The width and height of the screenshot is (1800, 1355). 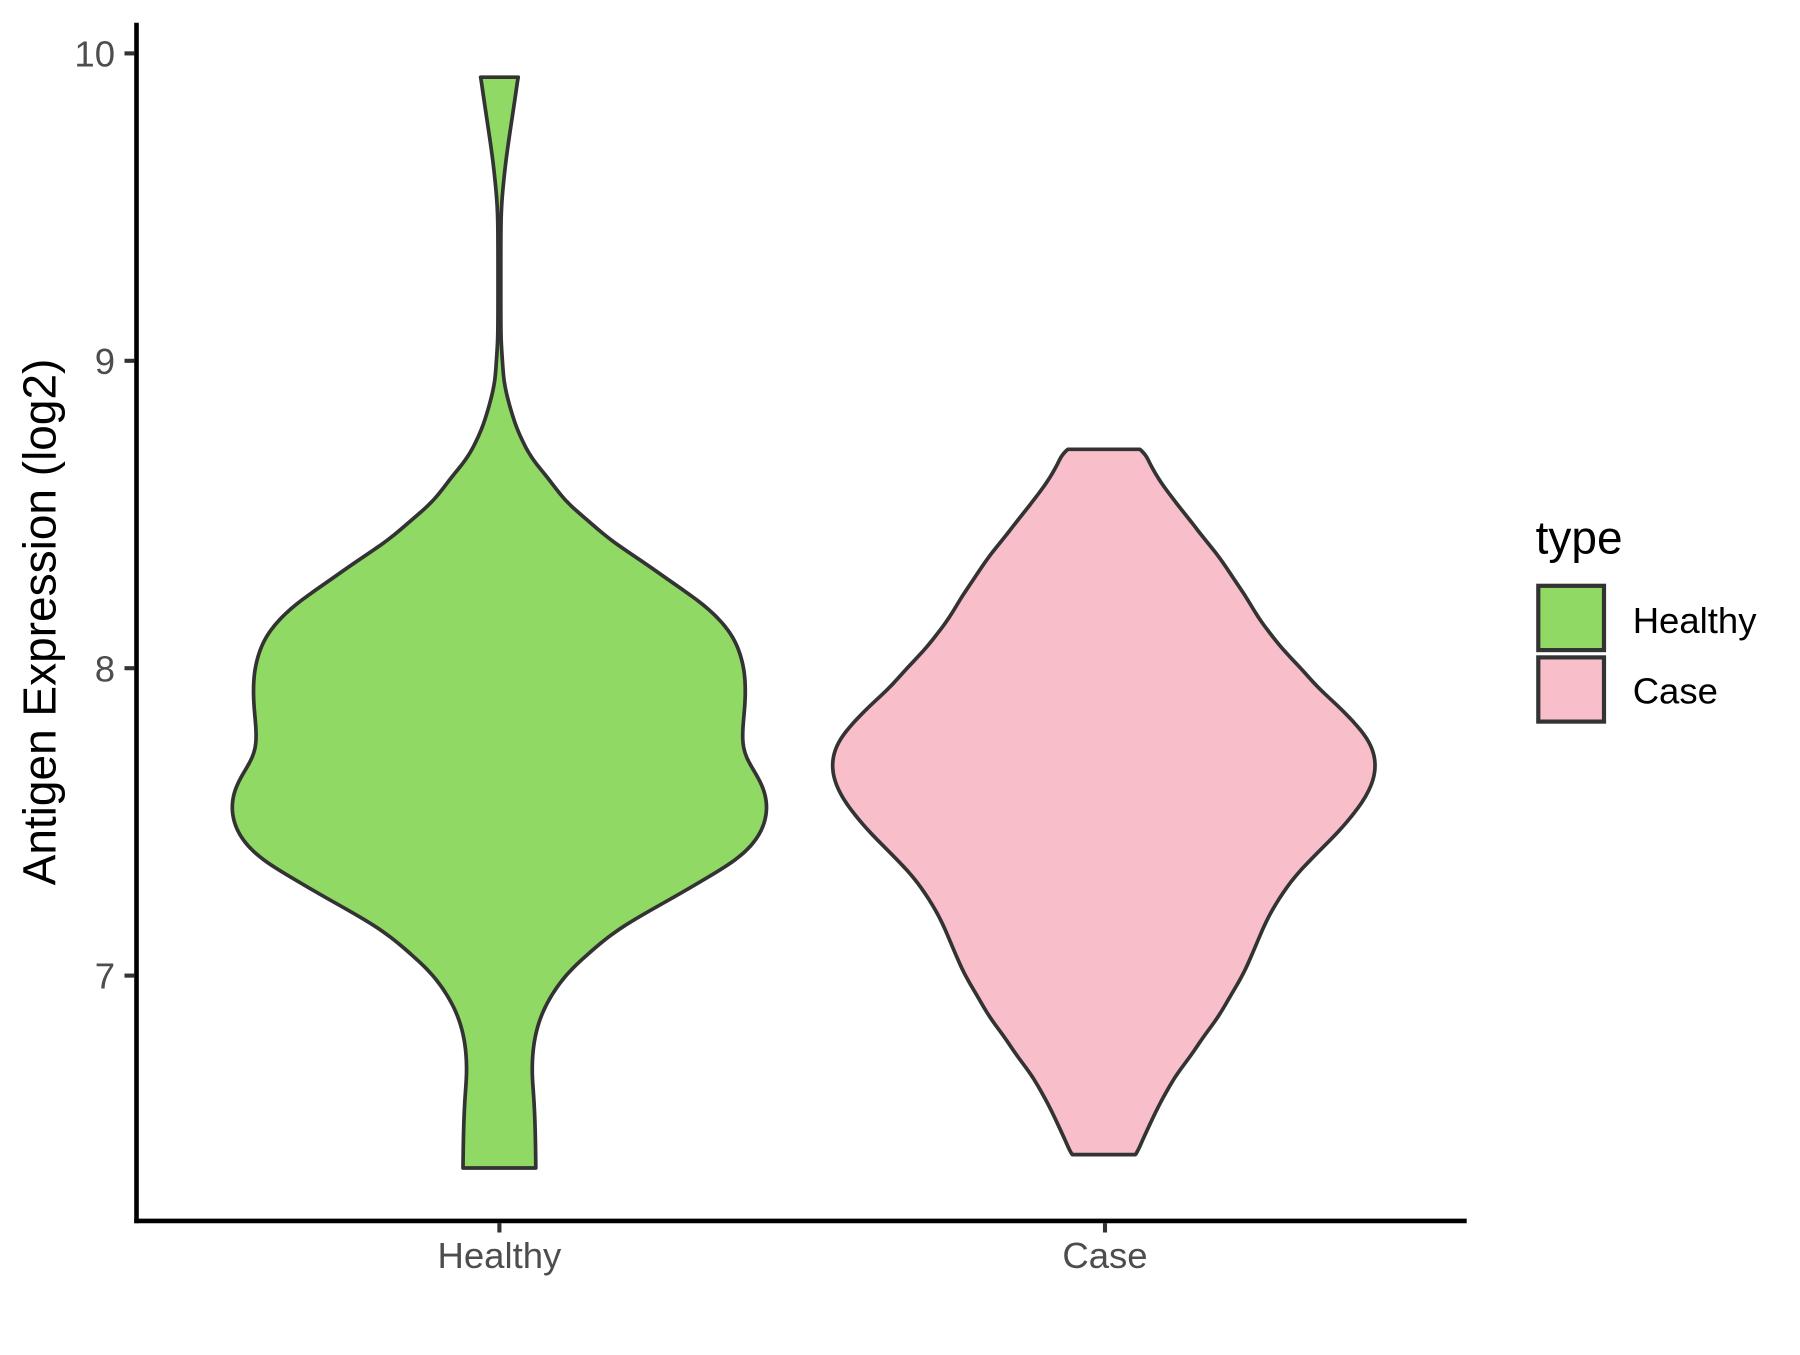 What do you see at coordinates (40, 622) in the screenshot?
I see `svg-text: Antigen Expression (log2)` at bounding box center [40, 622].